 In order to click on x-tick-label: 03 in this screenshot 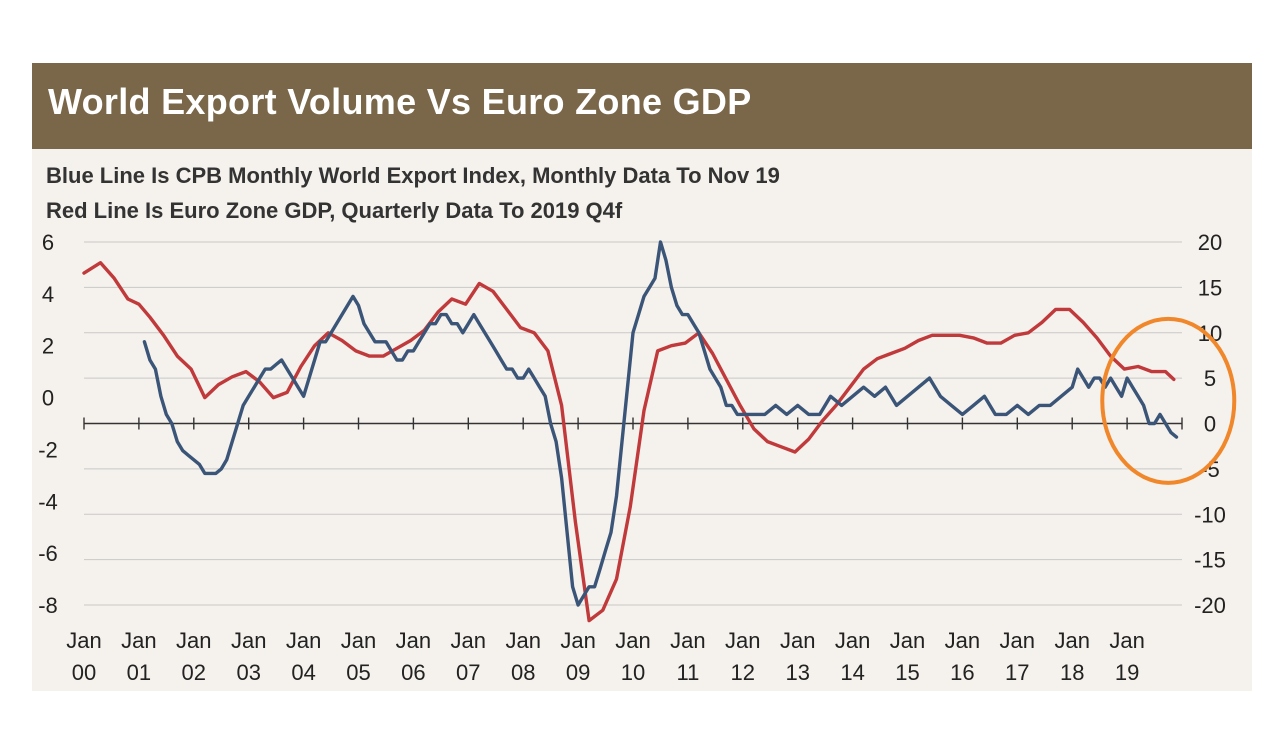, I will do `click(248, 672)`.